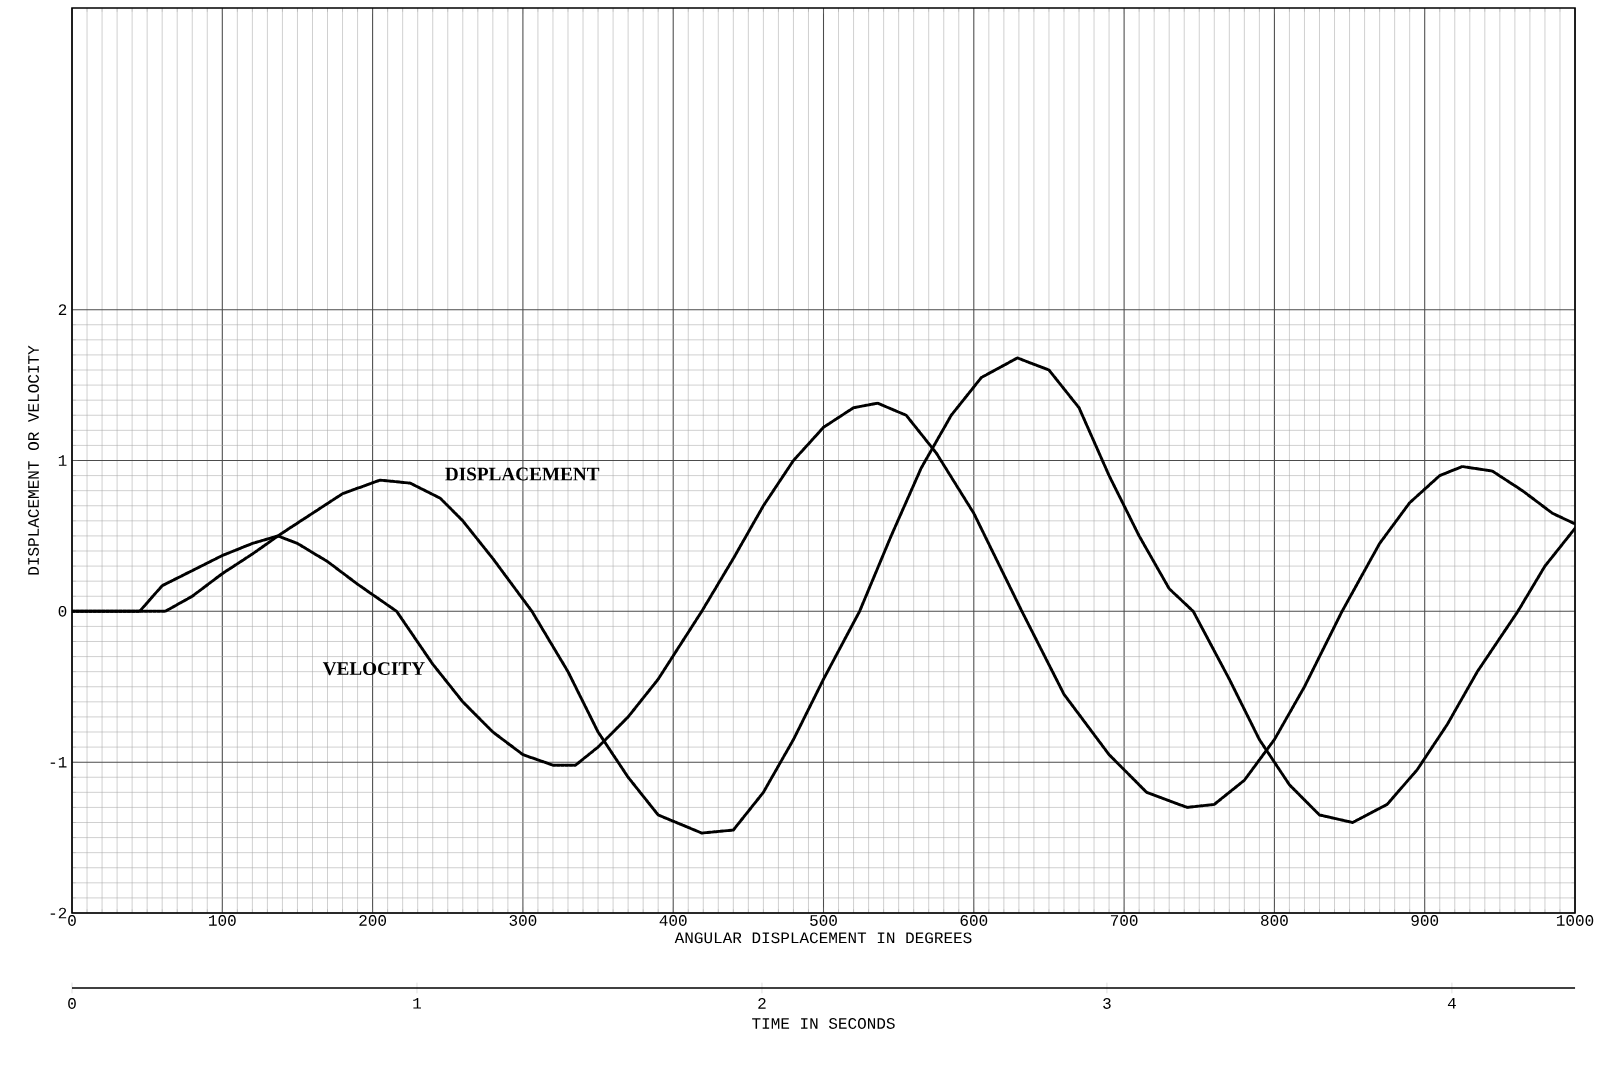 The height and width of the screenshot is (1065, 1619). Describe the element at coordinates (62, 611) in the screenshot. I see `y-tick-label: 0` at that location.